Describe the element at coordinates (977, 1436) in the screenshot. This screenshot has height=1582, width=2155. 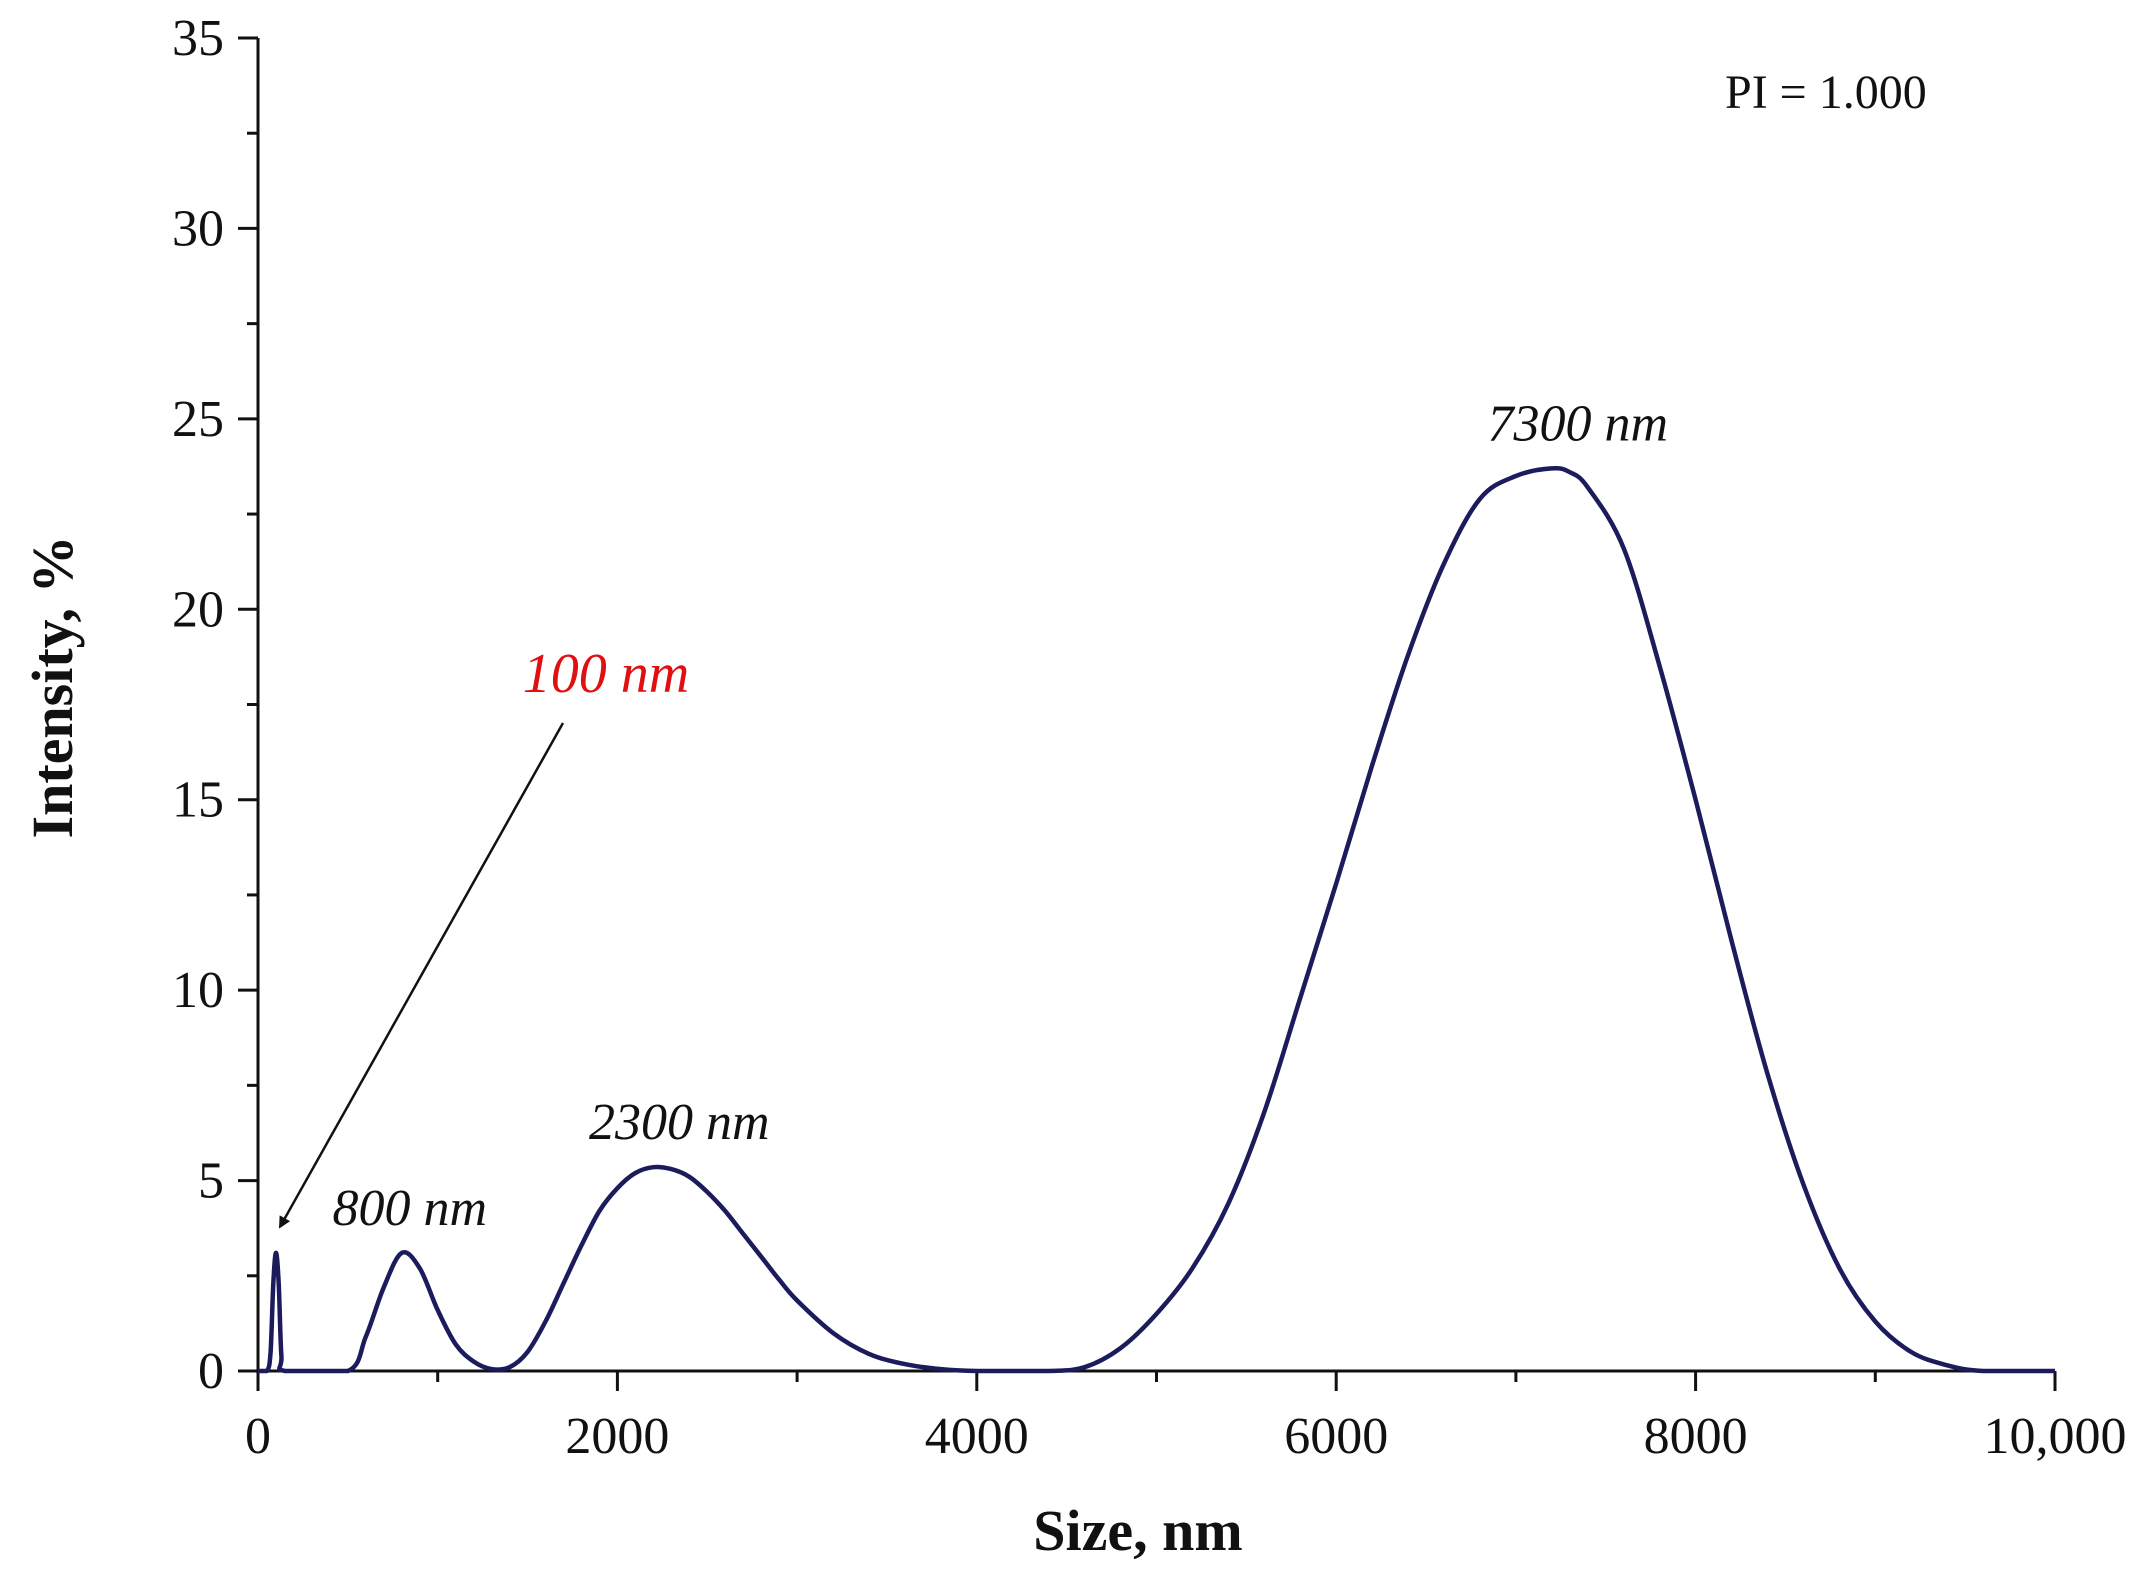
I see `x-tick-label: 4000` at that location.